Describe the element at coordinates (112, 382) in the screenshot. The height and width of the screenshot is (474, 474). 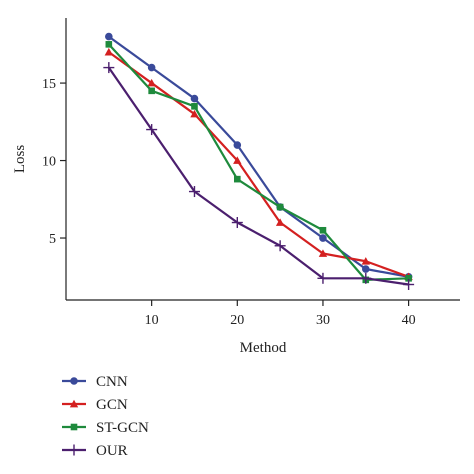
I see `legend-label: CNN` at that location.